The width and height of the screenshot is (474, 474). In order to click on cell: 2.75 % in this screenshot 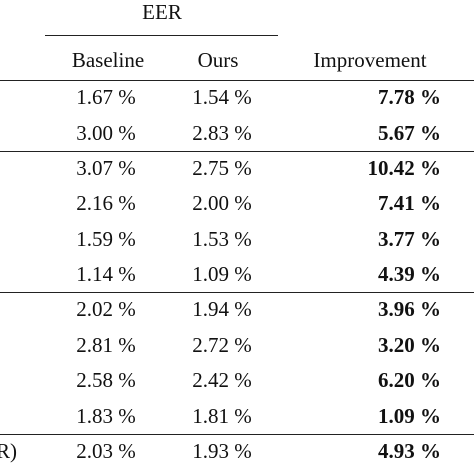, I will do `click(222, 167)`.